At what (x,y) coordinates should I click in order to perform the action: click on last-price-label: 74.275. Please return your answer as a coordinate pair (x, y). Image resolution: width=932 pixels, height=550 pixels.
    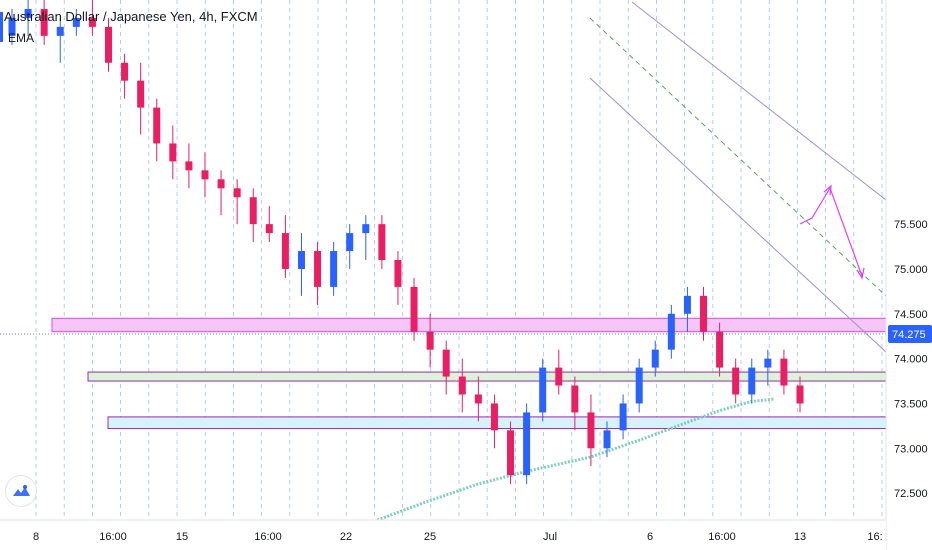
    Looking at the image, I should click on (909, 335).